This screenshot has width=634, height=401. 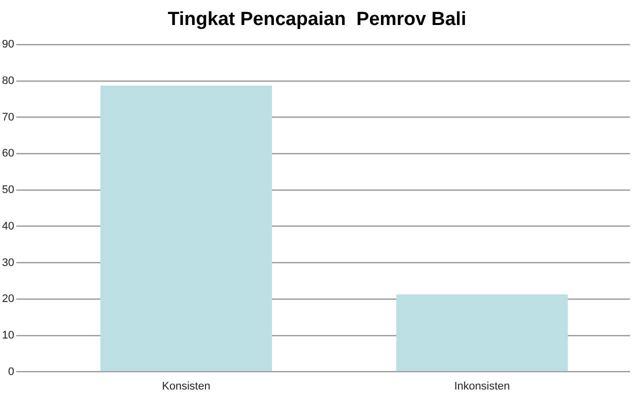 What do you see at coordinates (186, 386) in the screenshot?
I see `x-tick-label: Konsisten` at bounding box center [186, 386].